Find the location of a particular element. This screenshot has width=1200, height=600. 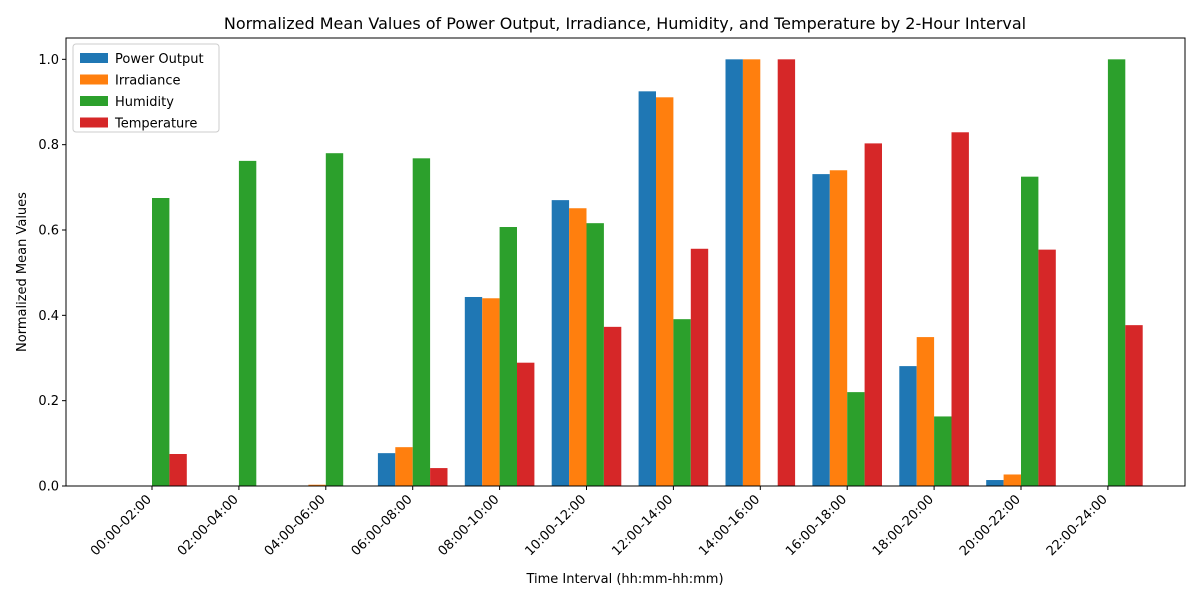

x-tick-label: 14:00-16:00 is located at coordinates (729, 525).